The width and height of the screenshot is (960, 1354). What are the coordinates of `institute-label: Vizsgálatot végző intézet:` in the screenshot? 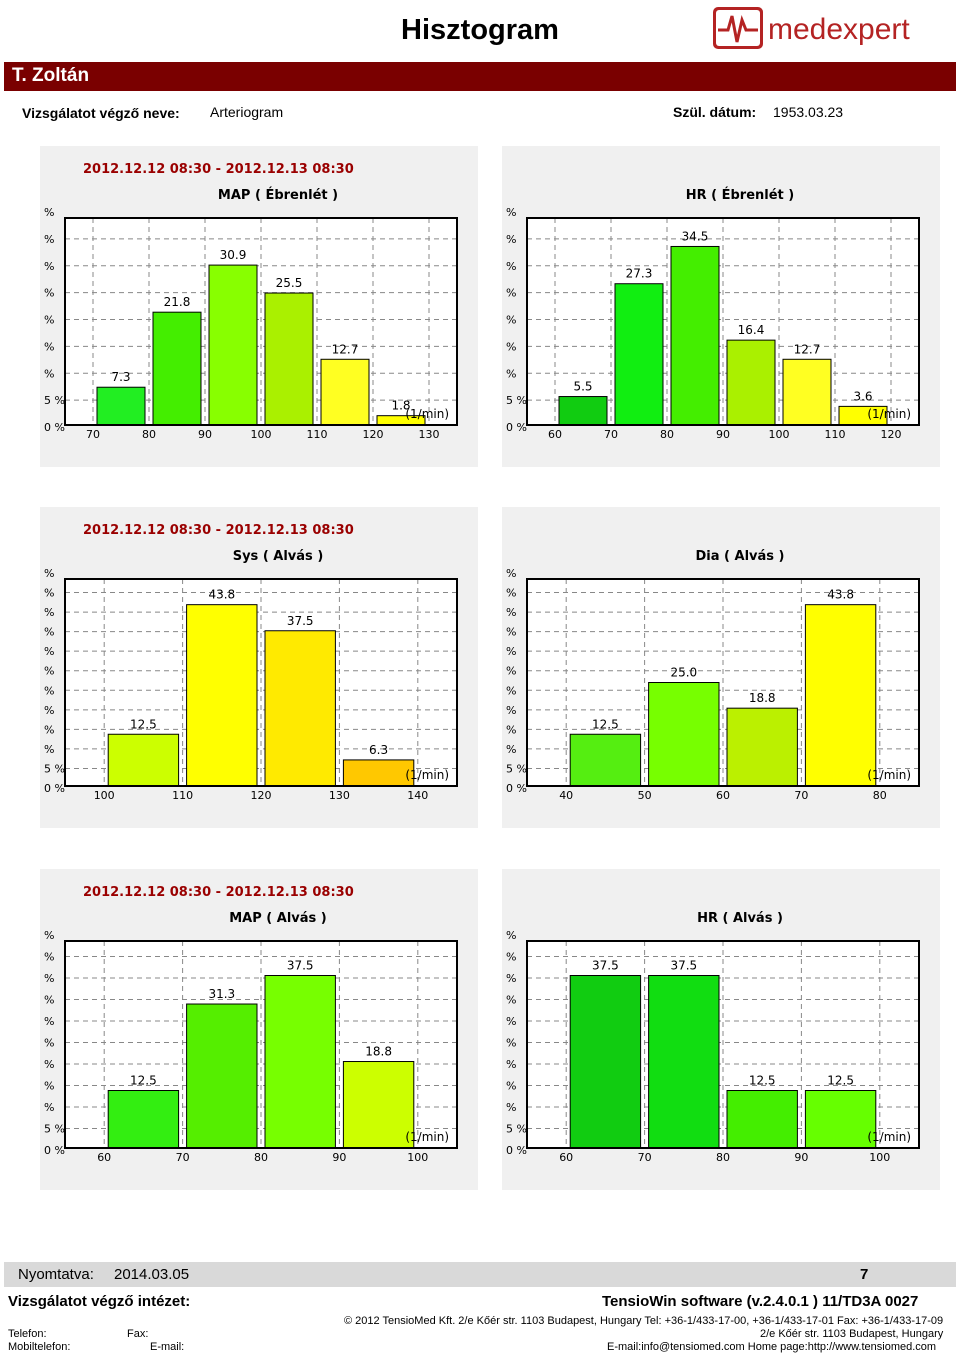 It's located at (99, 1301).